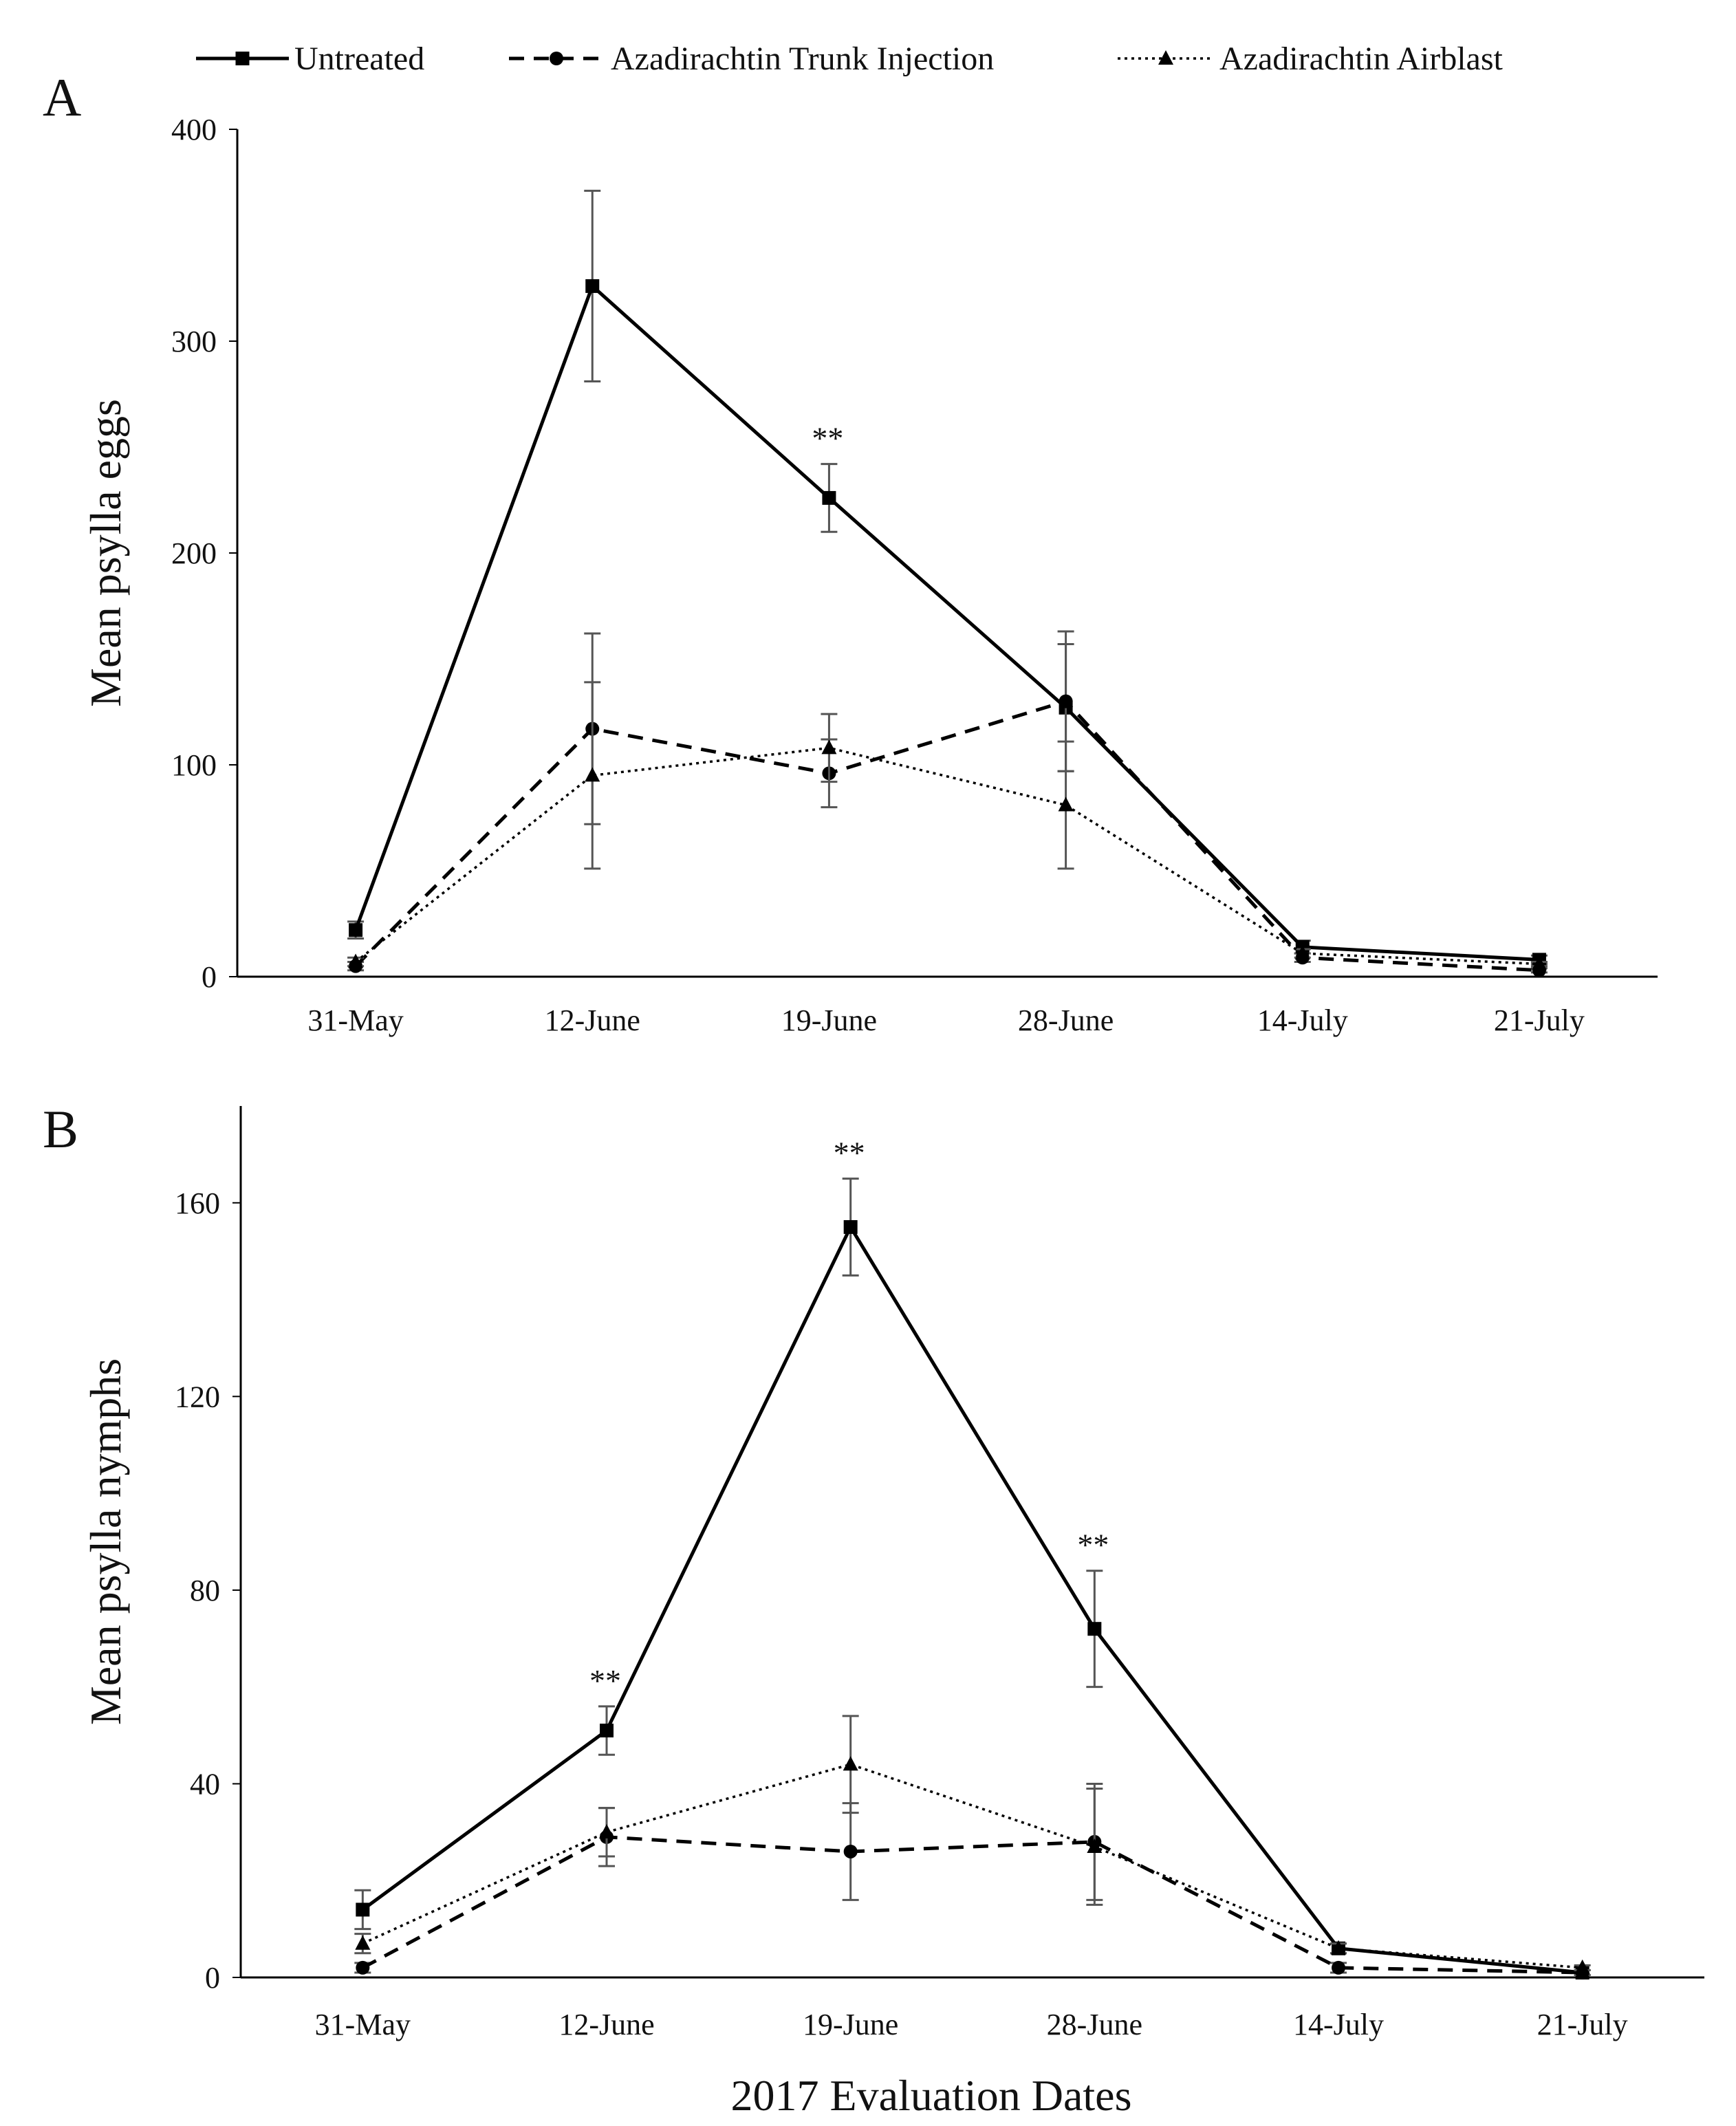  What do you see at coordinates (592, 1020) in the screenshot?
I see `x-tick-label-a-12-june: 12-June` at bounding box center [592, 1020].